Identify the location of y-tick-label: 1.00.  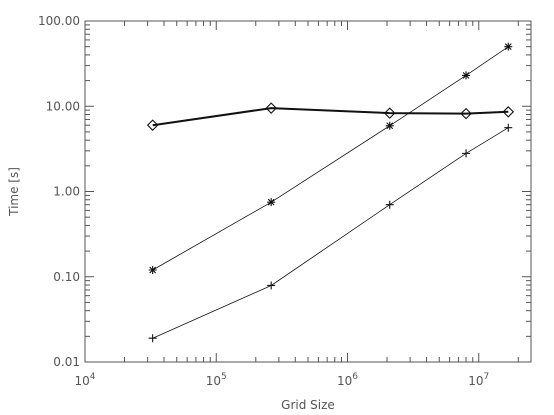
(66, 192).